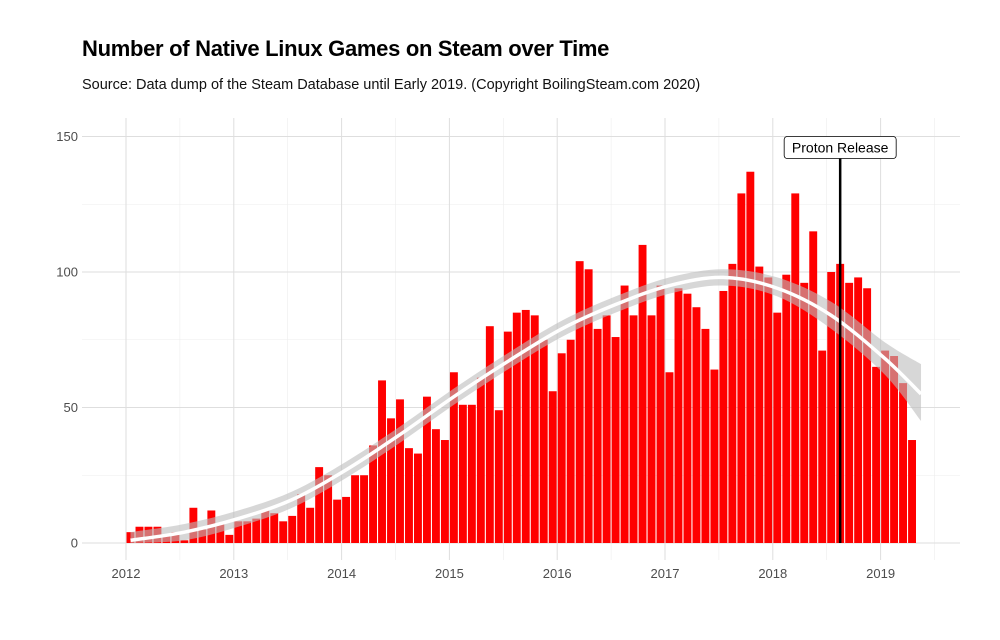 The image size is (1000, 640). What do you see at coordinates (557, 573) in the screenshot?
I see `x-tick-label: 2016` at bounding box center [557, 573].